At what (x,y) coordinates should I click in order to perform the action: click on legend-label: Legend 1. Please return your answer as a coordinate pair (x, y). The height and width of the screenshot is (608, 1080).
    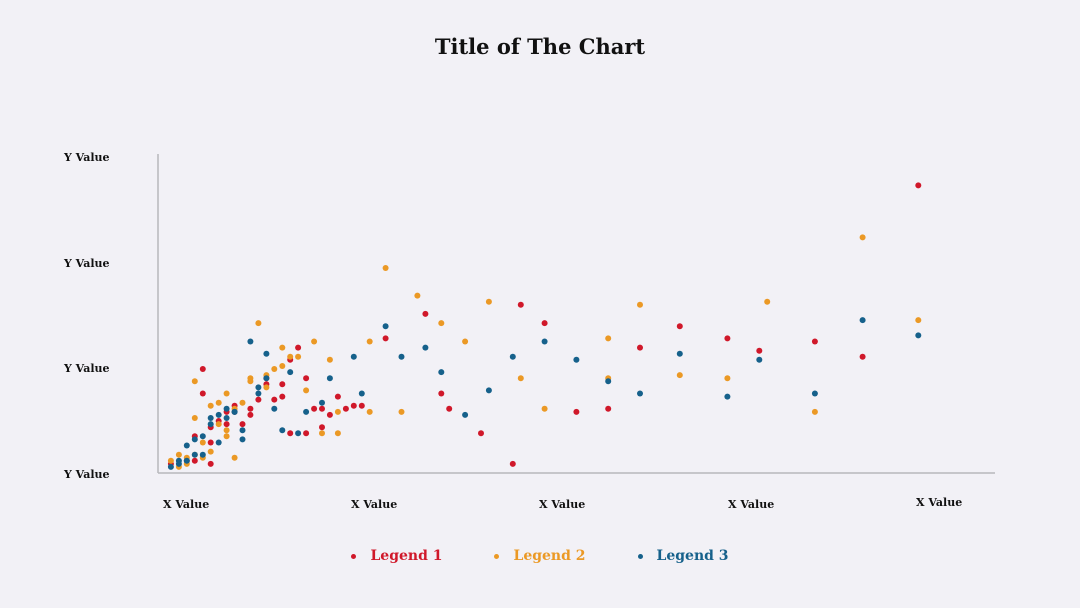
    Looking at the image, I should click on (406, 556).